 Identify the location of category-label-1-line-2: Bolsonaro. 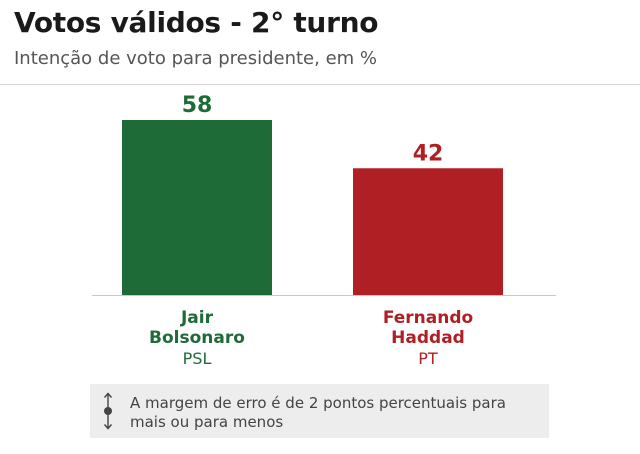
(197, 338).